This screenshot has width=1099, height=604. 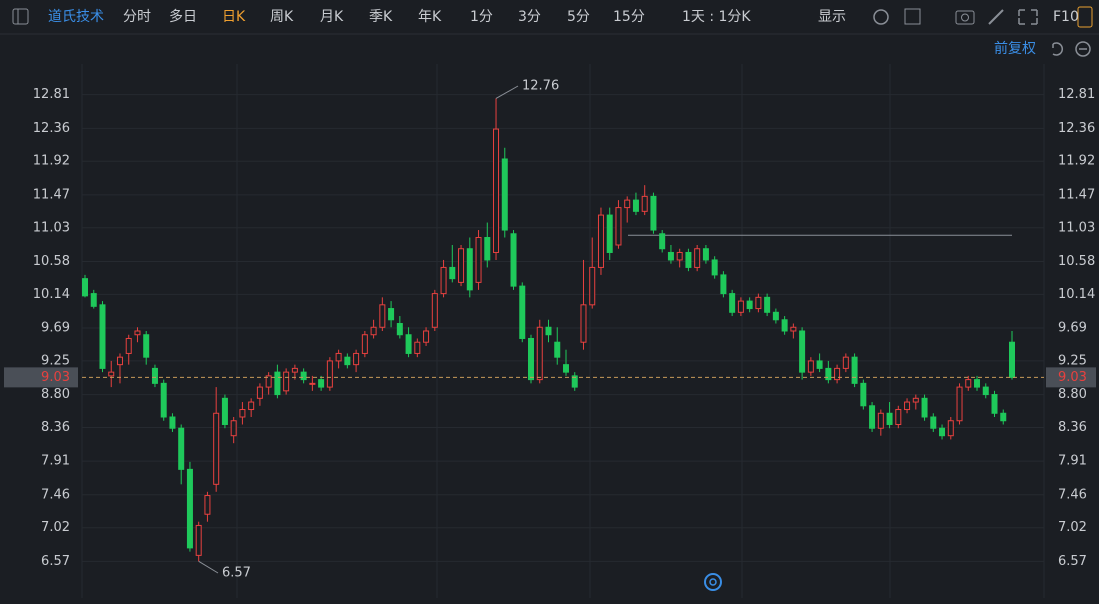 I want to click on y-tick-label-right: 7.91, so click(x=1072, y=461).